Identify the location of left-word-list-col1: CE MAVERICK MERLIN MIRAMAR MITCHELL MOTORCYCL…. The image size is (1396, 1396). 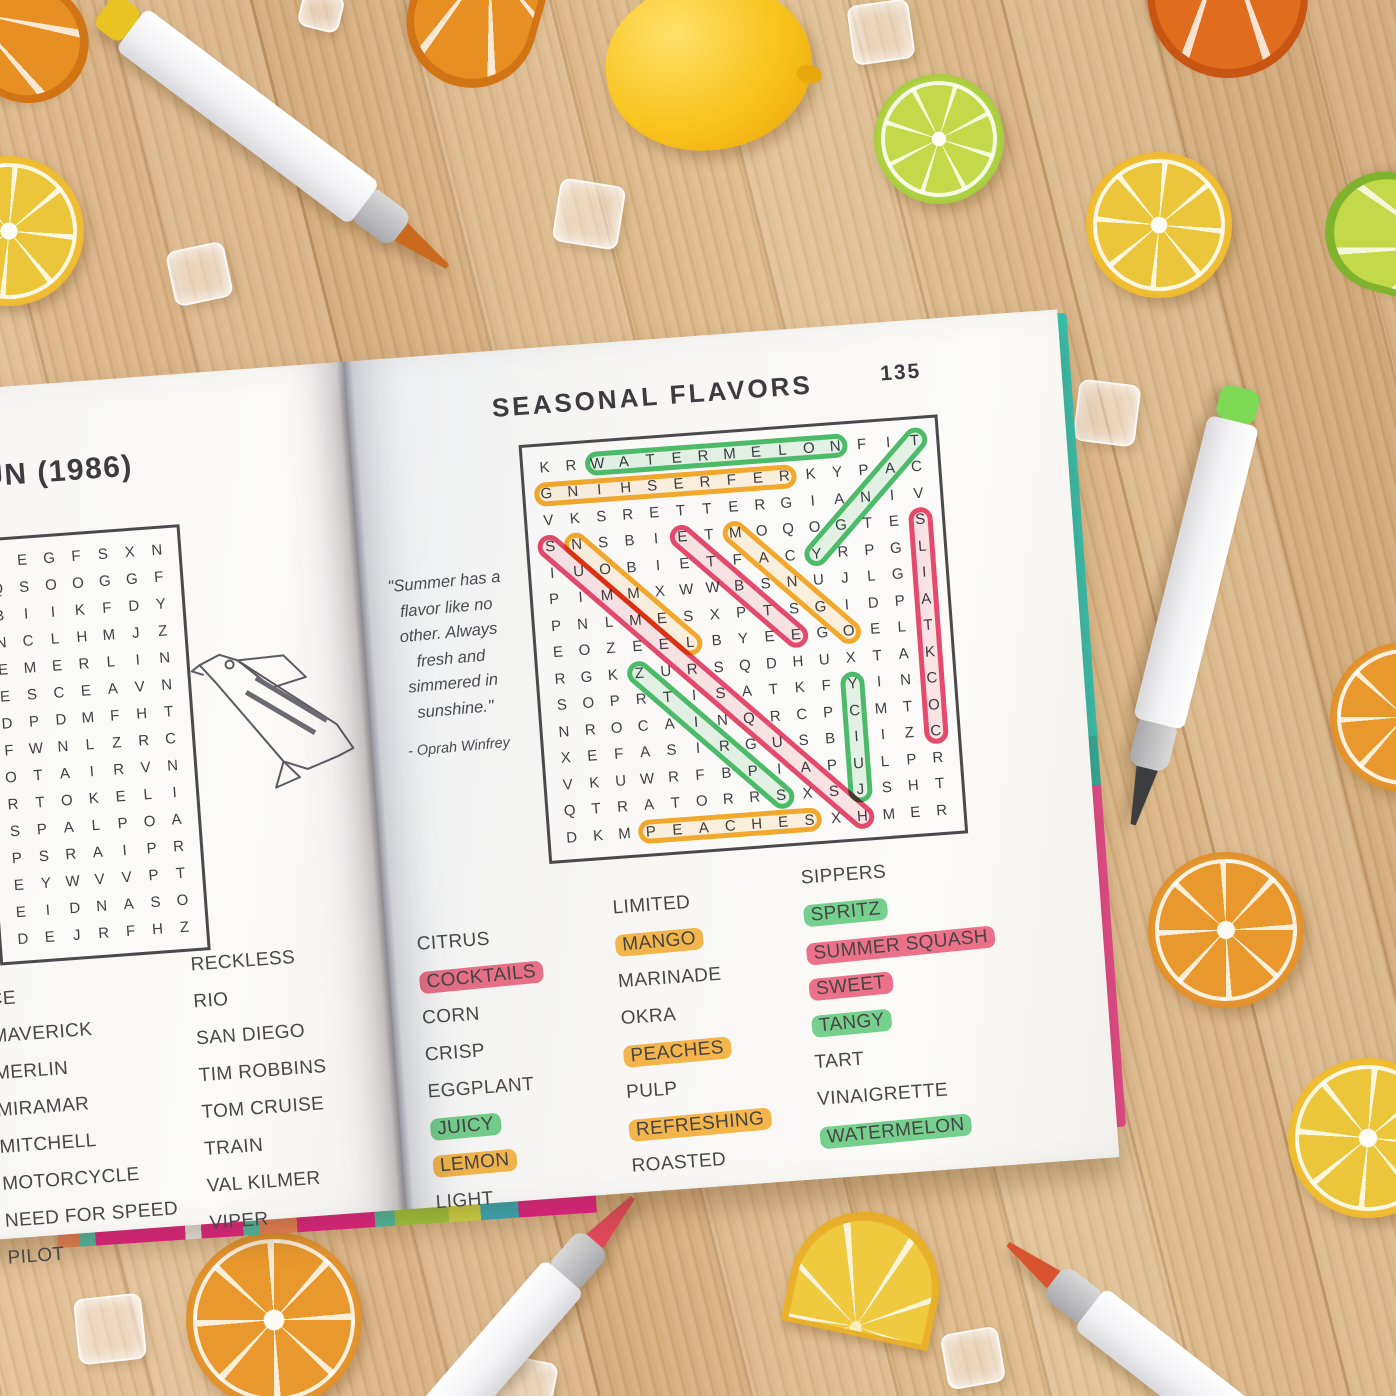
(91, 1123).